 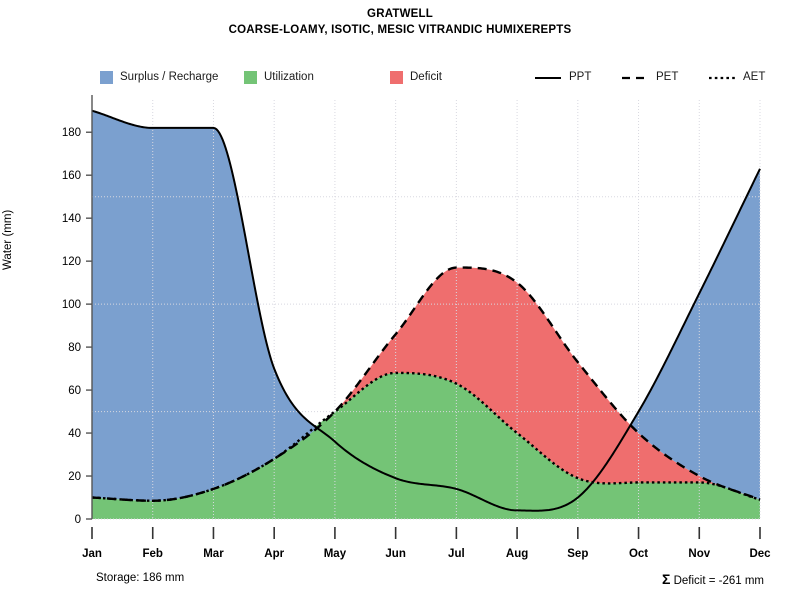 What do you see at coordinates (395, 554) in the screenshot?
I see `svg-text: Jun` at bounding box center [395, 554].